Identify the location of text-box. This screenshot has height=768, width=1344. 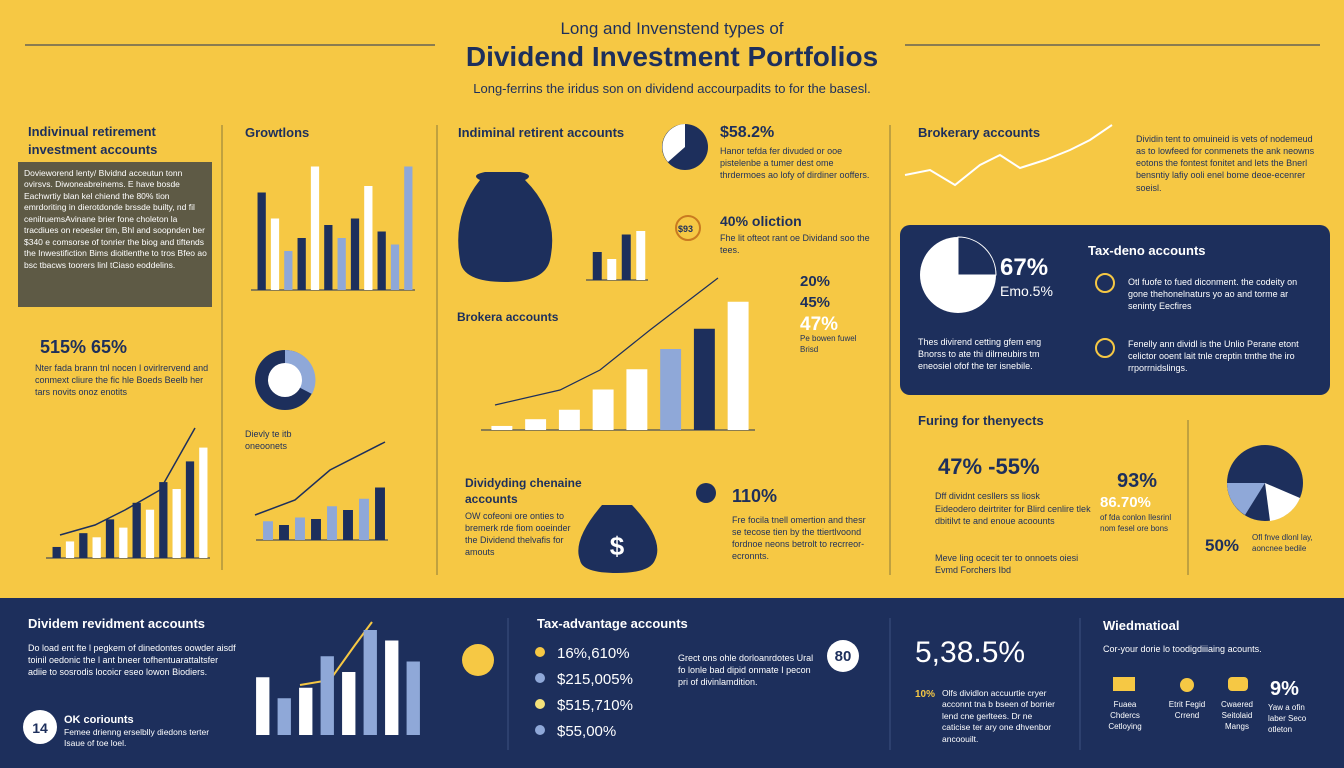
(115, 234).